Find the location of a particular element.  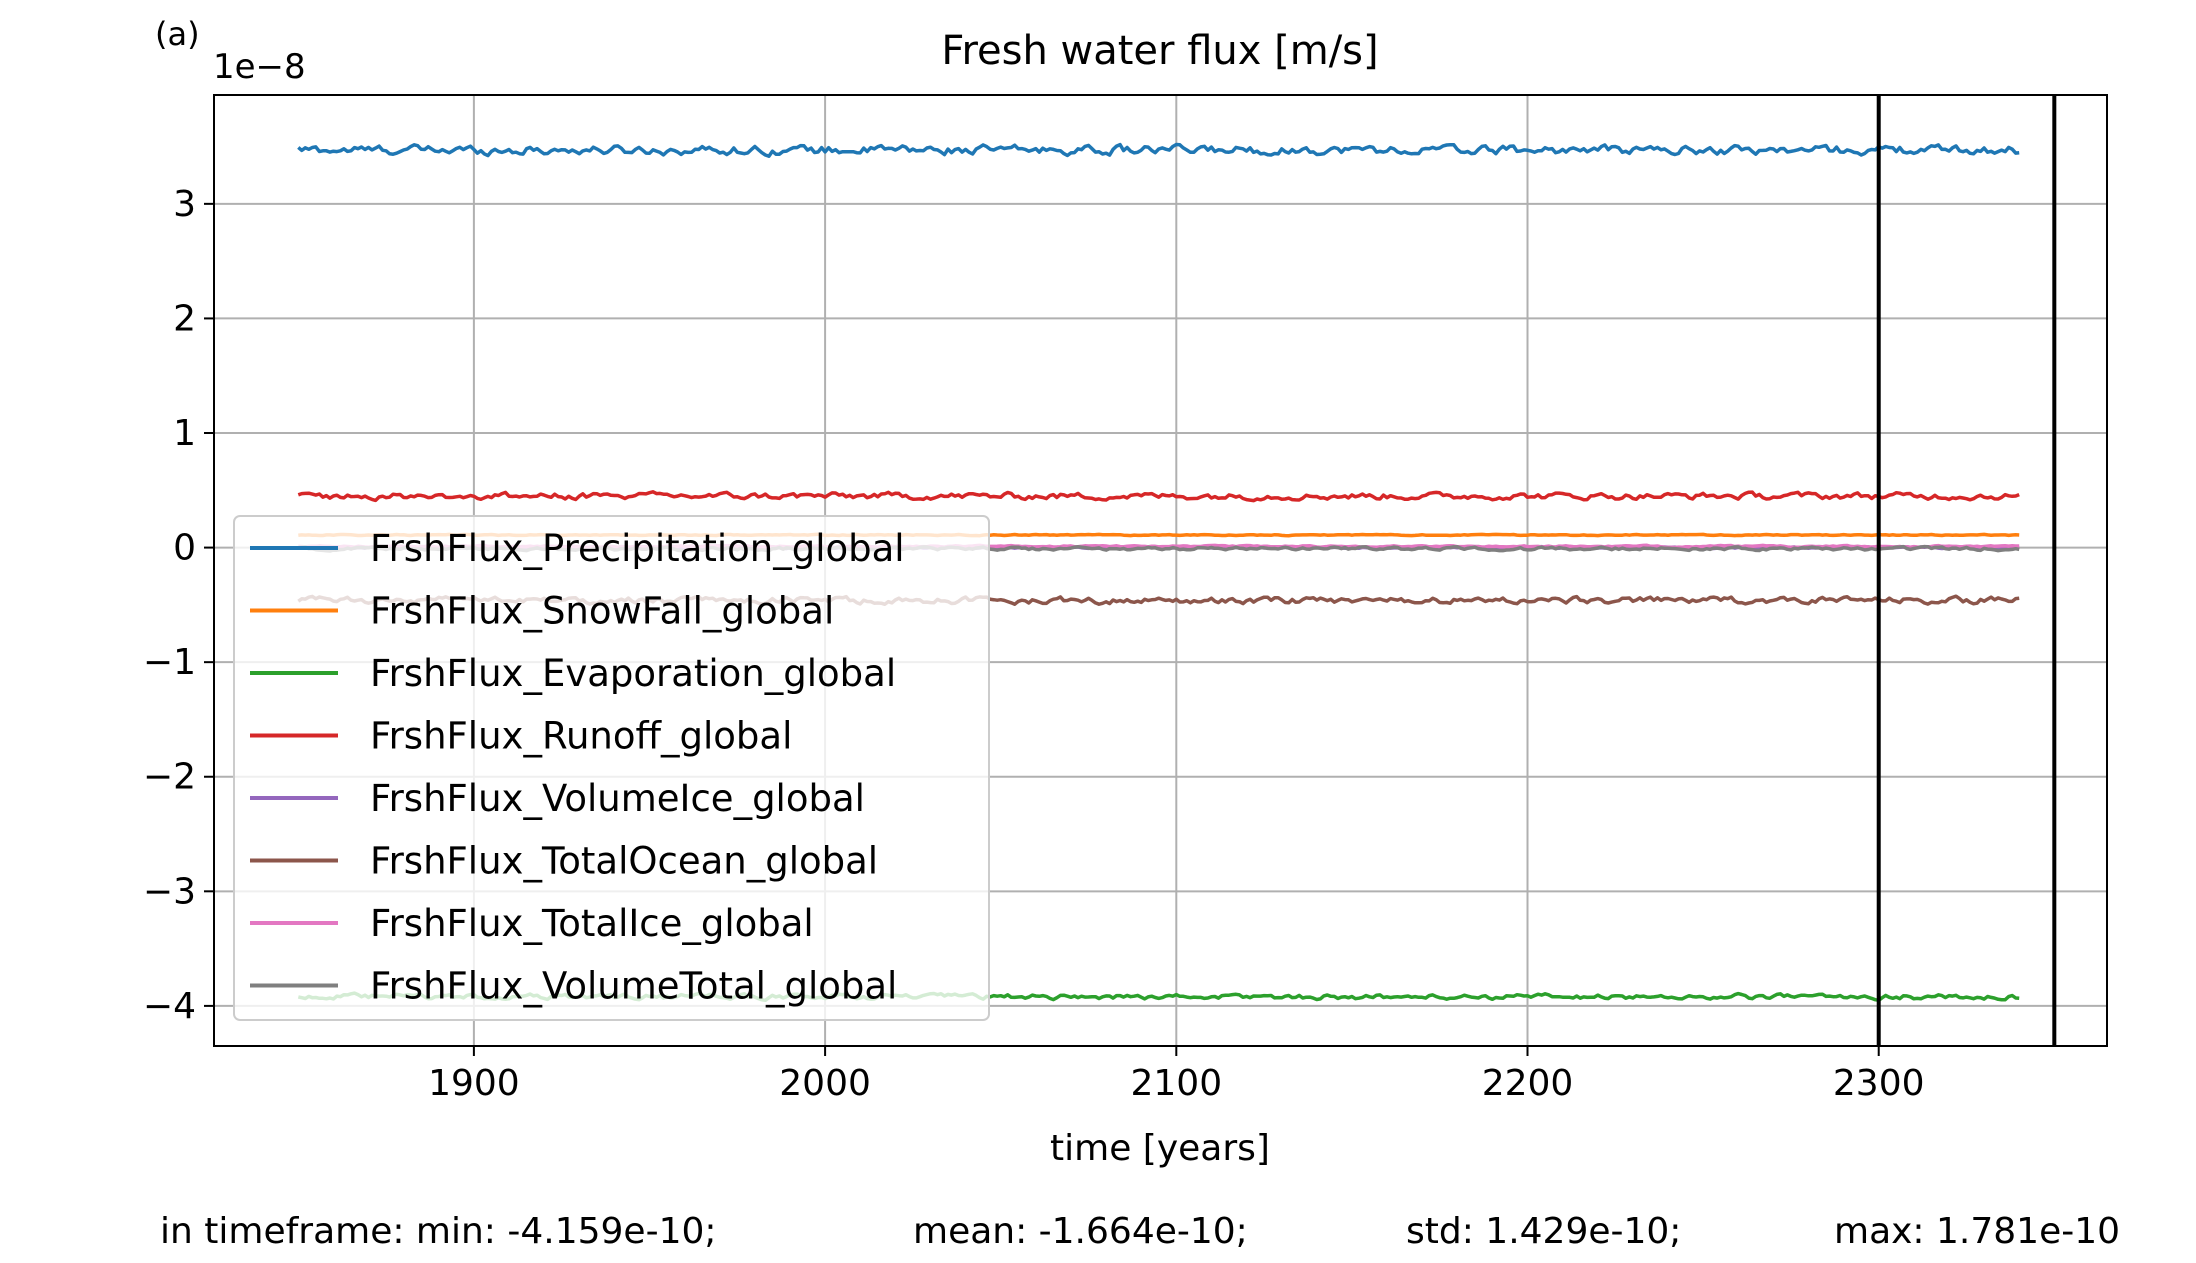

stat-mean: mean: -1.664e-10; is located at coordinates (1080, 1231).